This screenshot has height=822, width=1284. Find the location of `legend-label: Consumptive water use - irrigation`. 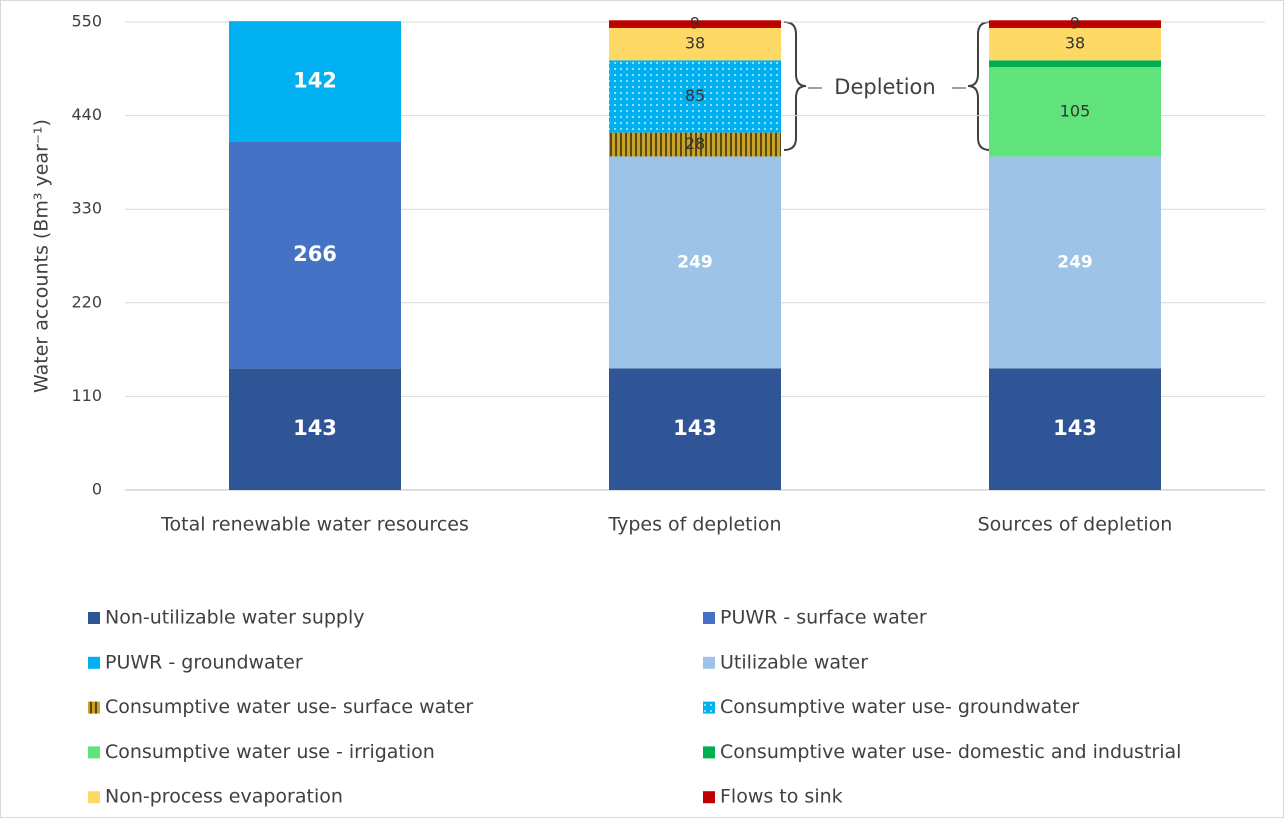

legend-label: Consumptive water use - irrigation is located at coordinates (270, 752).